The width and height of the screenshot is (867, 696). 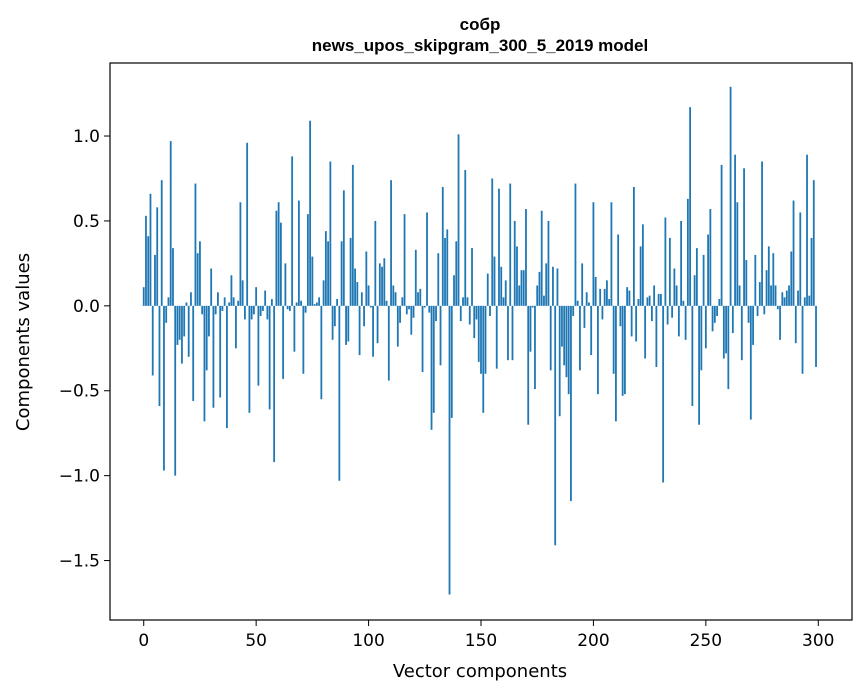 What do you see at coordinates (818, 641) in the screenshot?
I see `x-tick-label: 300` at bounding box center [818, 641].